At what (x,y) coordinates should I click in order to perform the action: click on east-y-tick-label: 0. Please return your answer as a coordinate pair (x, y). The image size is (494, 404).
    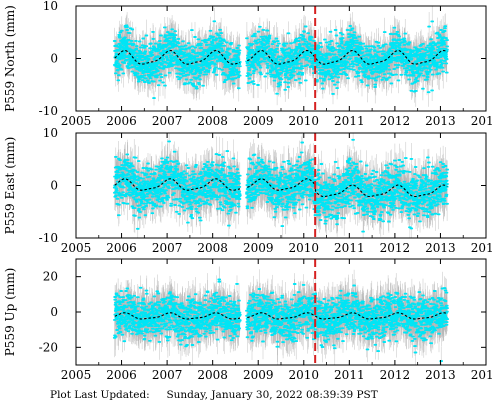
    Looking at the image, I should click on (54, 186).